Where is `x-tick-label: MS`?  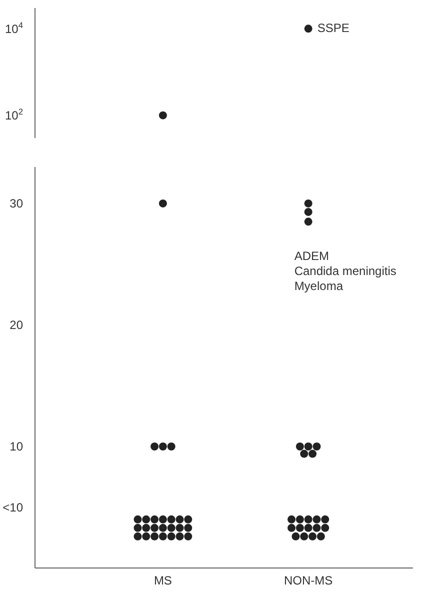
x-tick-label: MS is located at coordinates (163, 581).